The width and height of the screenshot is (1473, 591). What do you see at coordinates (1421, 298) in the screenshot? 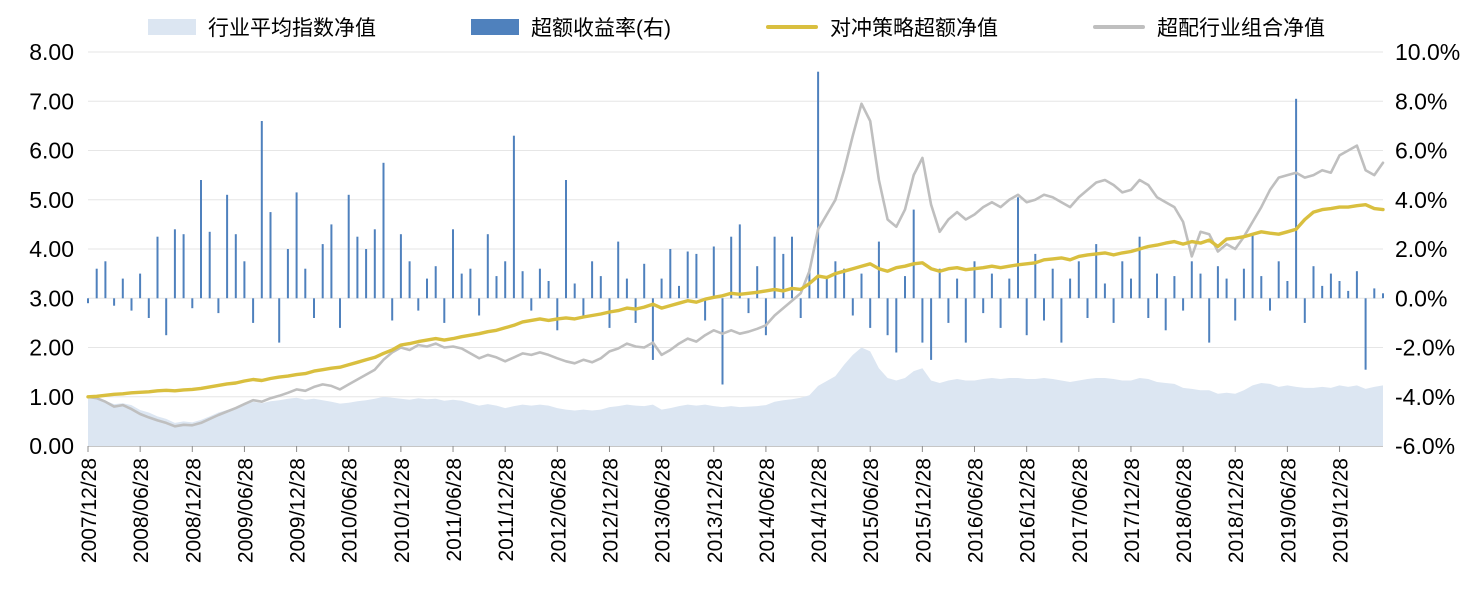
I see `svg-text: 0.0%` at bounding box center [1421, 298].